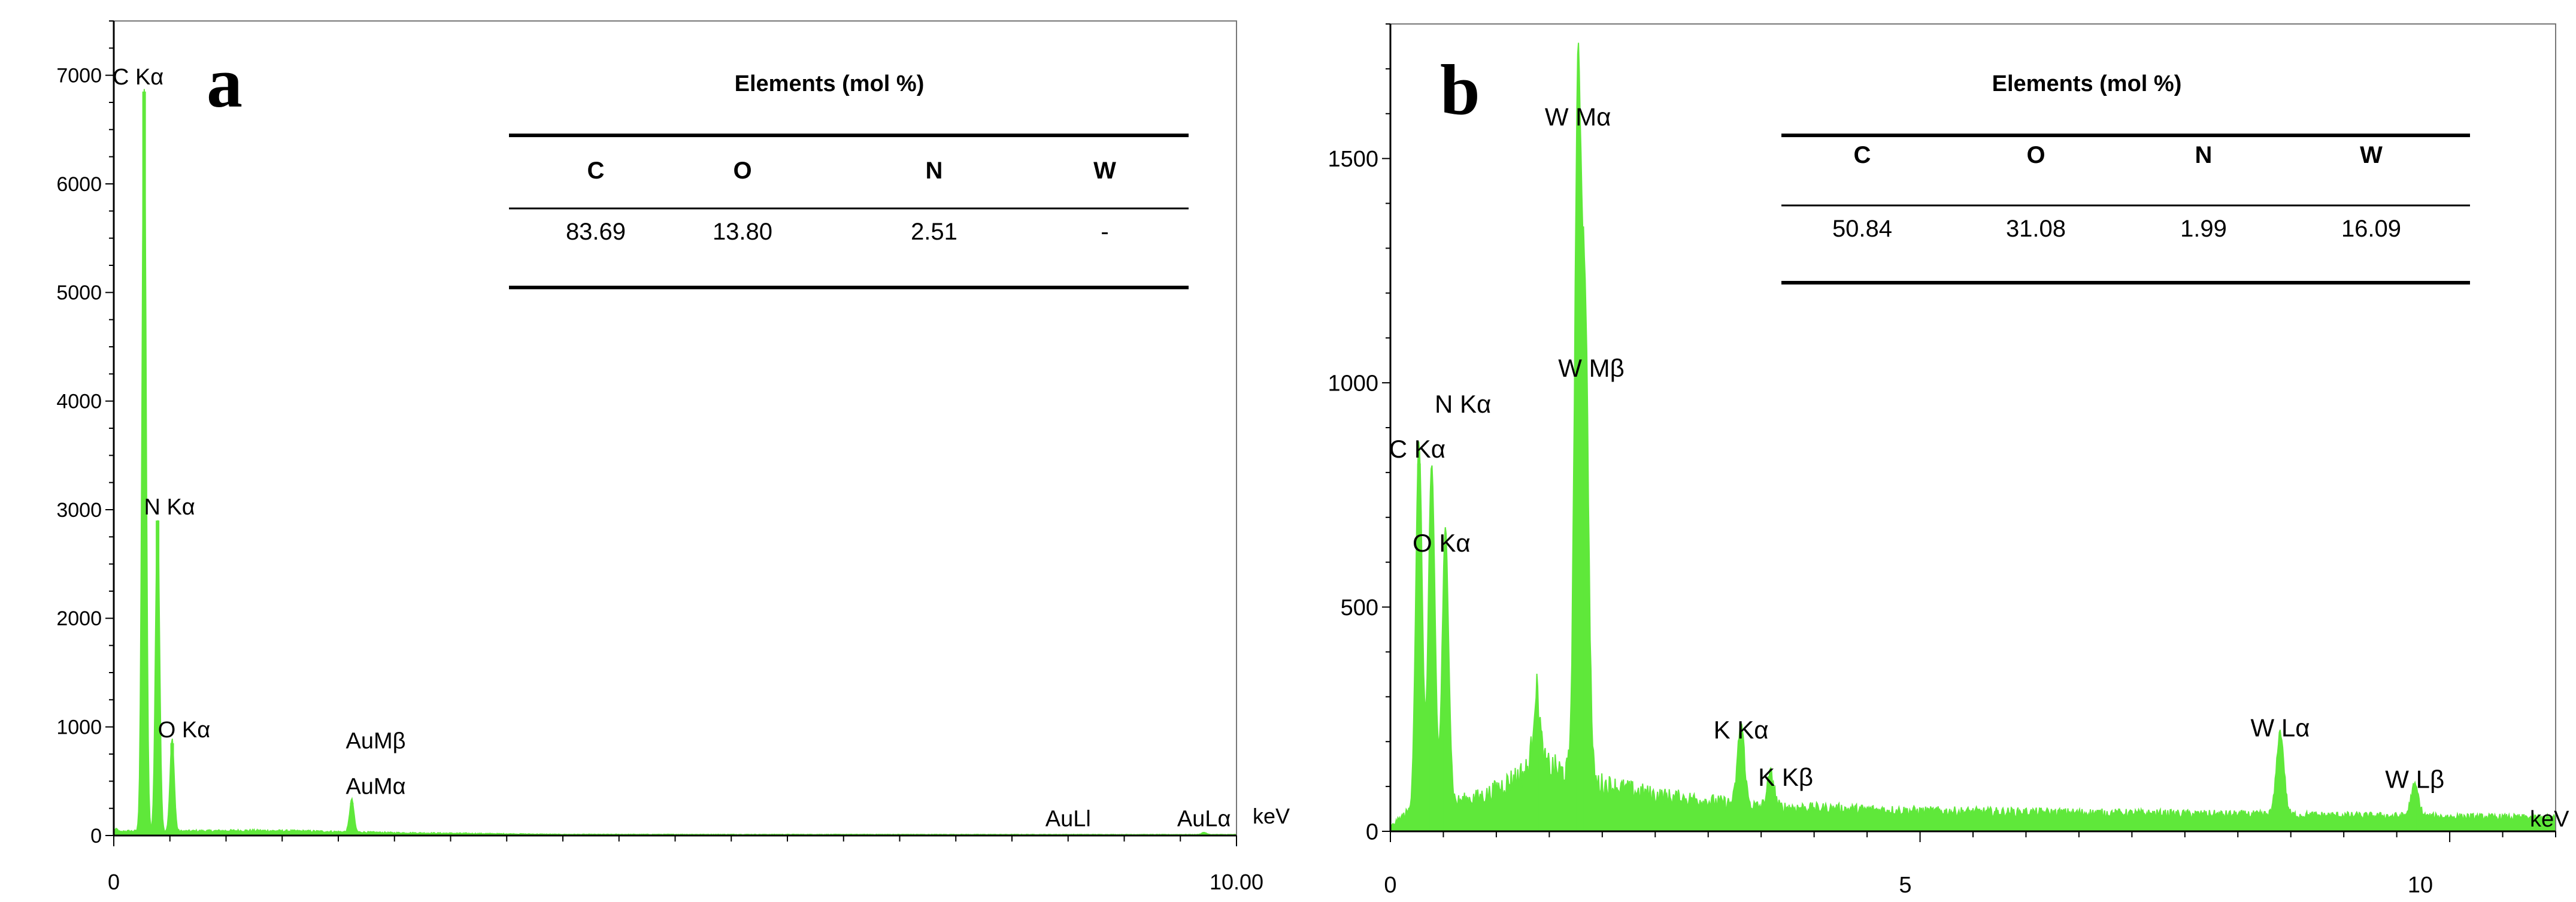  Describe the element at coordinates (79, 511) in the screenshot. I see `y-tick-label: 3000` at that location.